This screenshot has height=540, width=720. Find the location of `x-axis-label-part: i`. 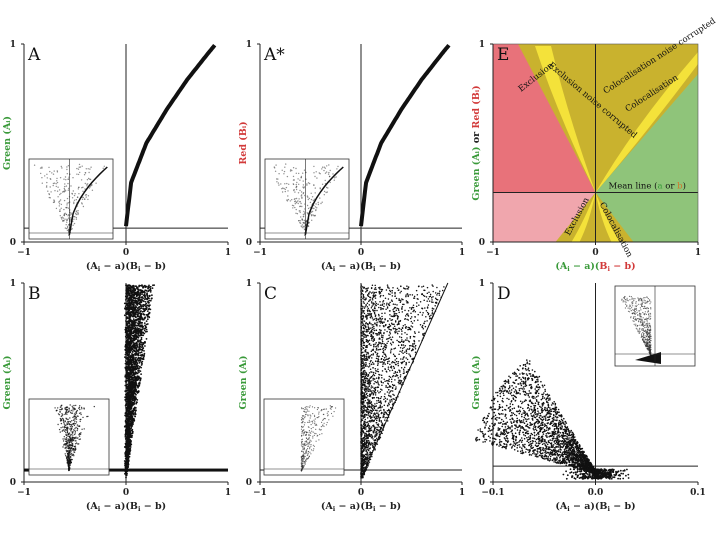

x-axis-label-part: i is located at coordinates (139, 269).